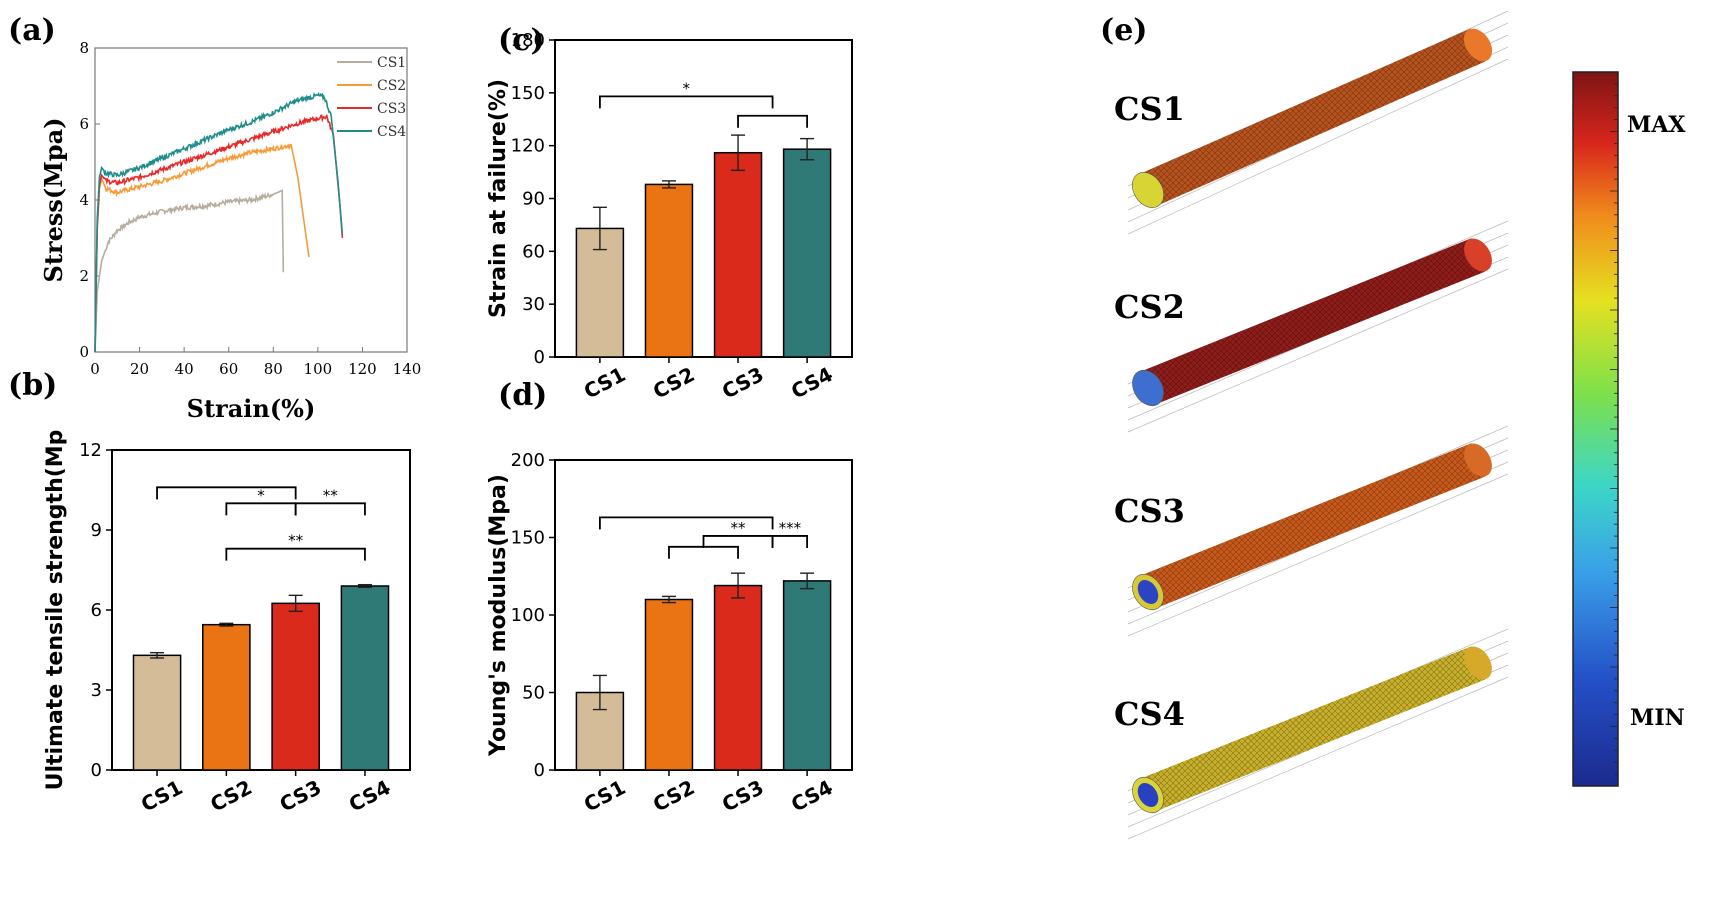 This screenshot has height=910, width=1717. I want to click on legend-label-cs4: CS4, so click(391, 132).